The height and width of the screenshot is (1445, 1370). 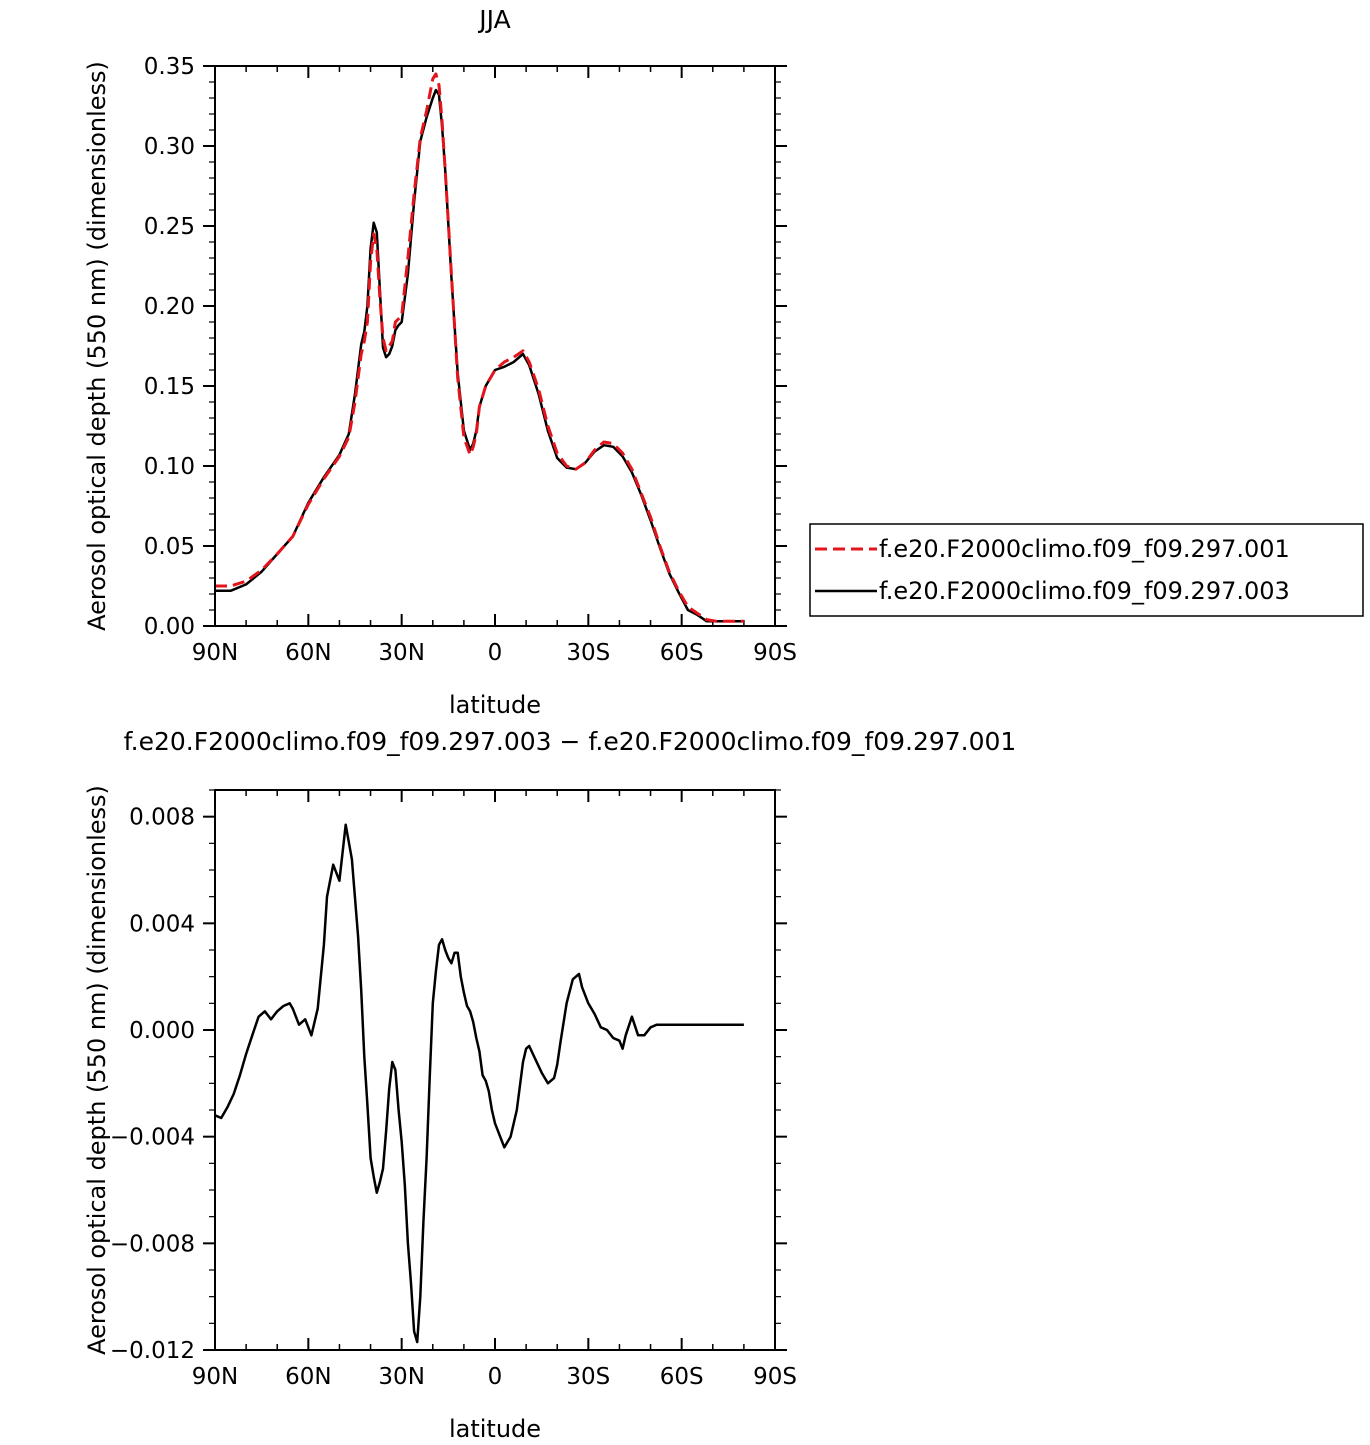 I want to click on bottom-x-tick-label: 0, so click(x=495, y=1377).